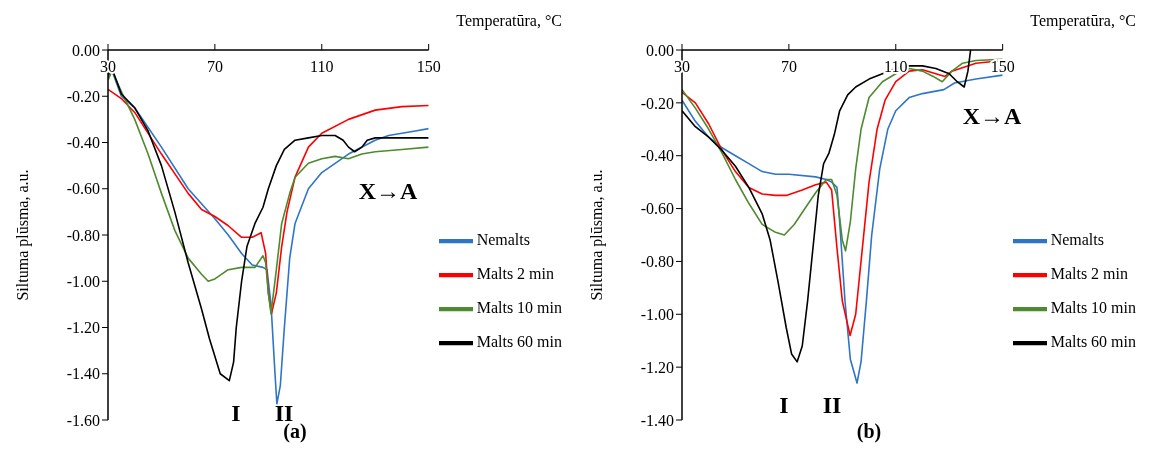 The height and width of the screenshot is (450, 1164). What do you see at coordinates (322, 66) in the screenshot?
I see `x-tick-label: 110` at bounding box center [322, 66].